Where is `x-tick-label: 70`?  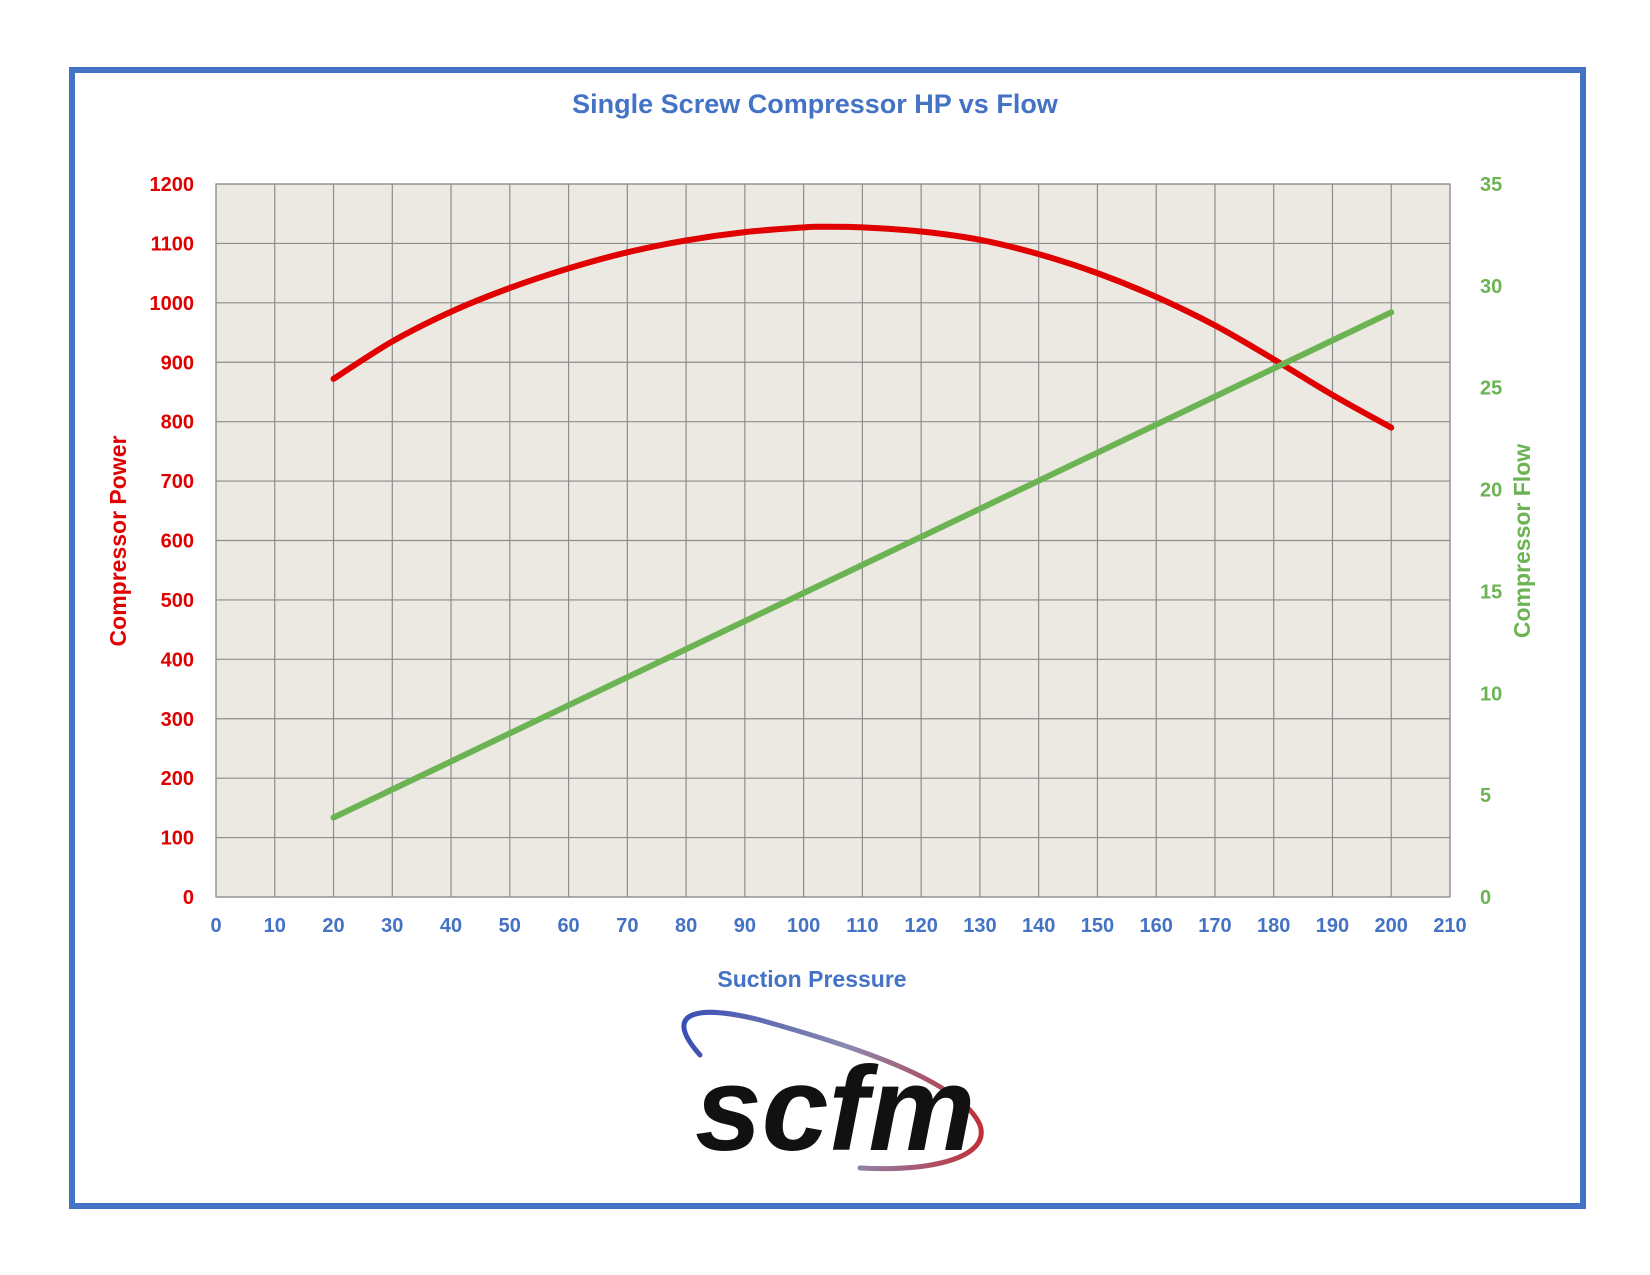
x-tick-label: 70 is located at coordinates (627, 926).